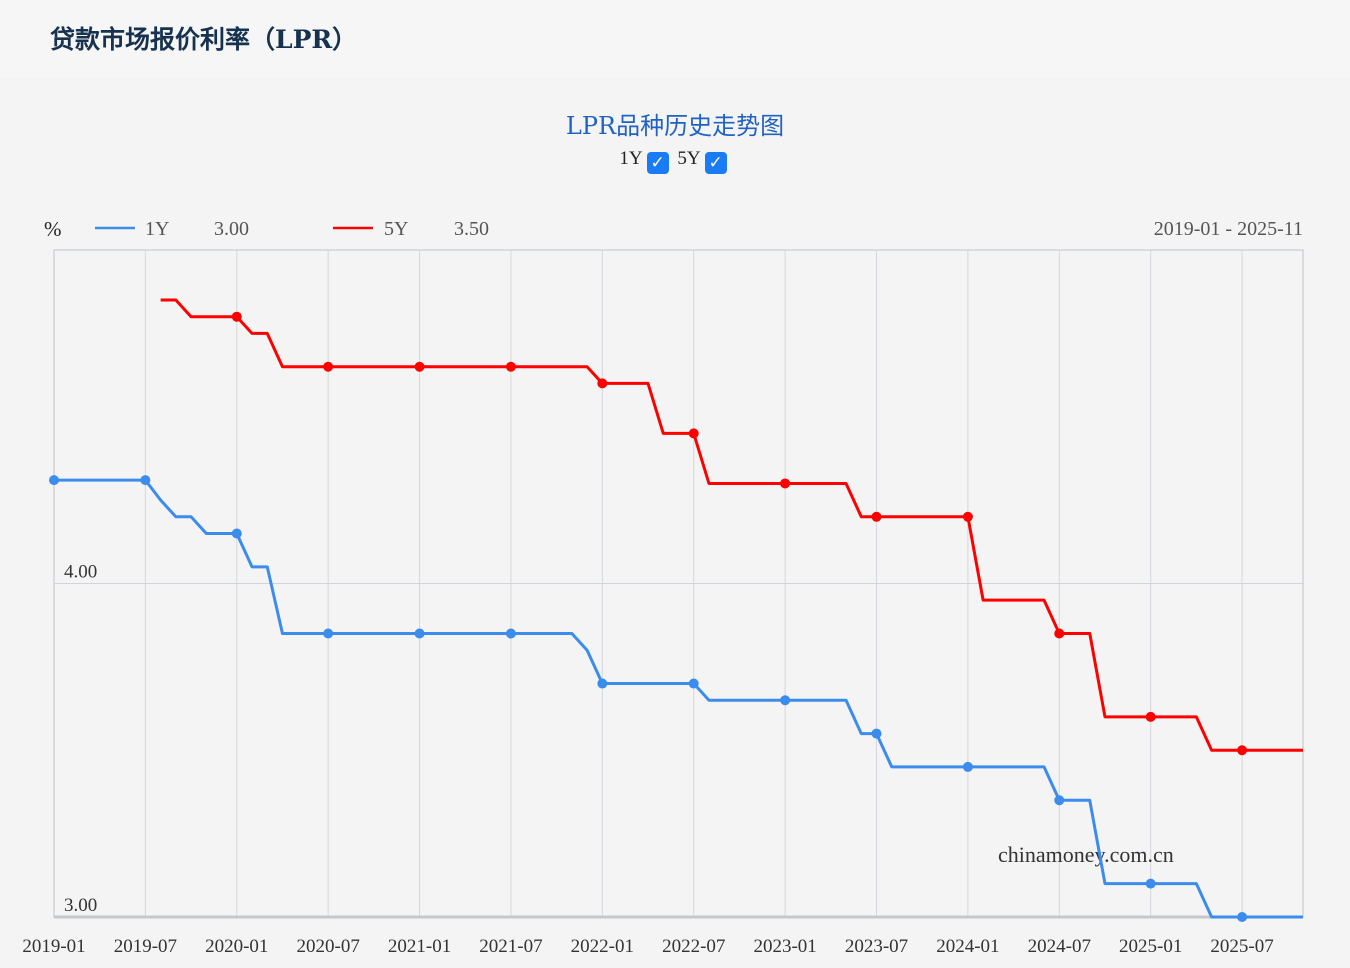 The width and height of the screenshot is (1350, 968). Describe the element at coordinates (1059, 946) in the screenshot. I see `x-tick-label: 2024-07` at that location.